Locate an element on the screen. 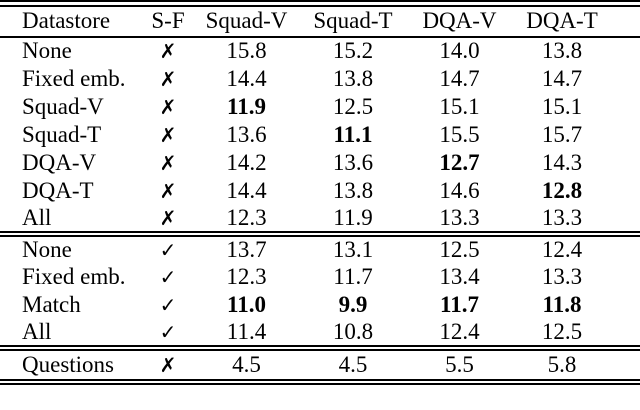 The image size is (640, 410). value-cell: 5.5 is located at coordinates (459, 364).